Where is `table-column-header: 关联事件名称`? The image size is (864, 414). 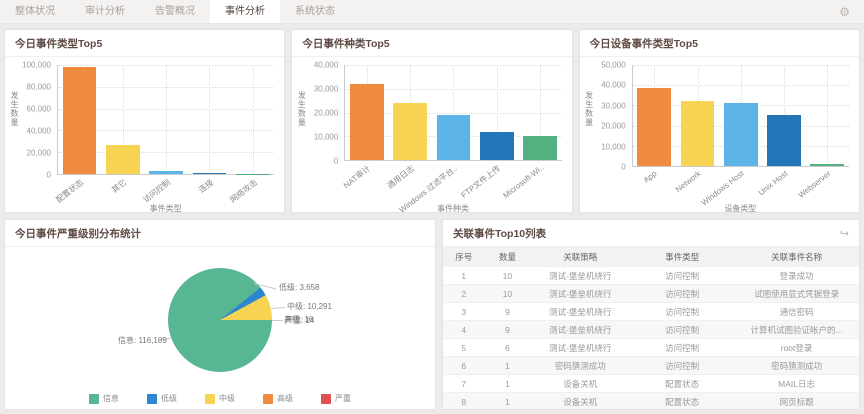
table-column-header: 关联事件名称 is located at coordinates (796, 257).